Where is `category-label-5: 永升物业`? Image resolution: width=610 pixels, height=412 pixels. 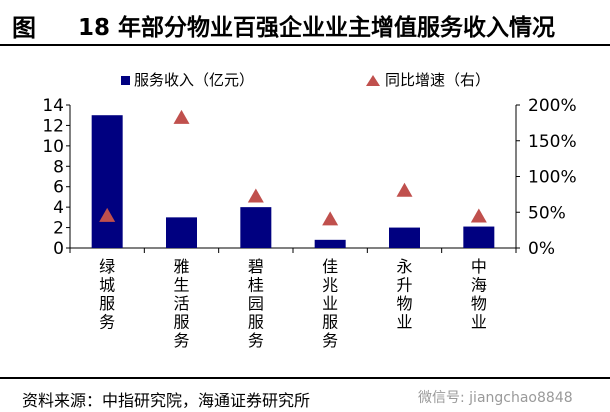 category-label-5: 永升物业 is located at coordinates (404, 294).